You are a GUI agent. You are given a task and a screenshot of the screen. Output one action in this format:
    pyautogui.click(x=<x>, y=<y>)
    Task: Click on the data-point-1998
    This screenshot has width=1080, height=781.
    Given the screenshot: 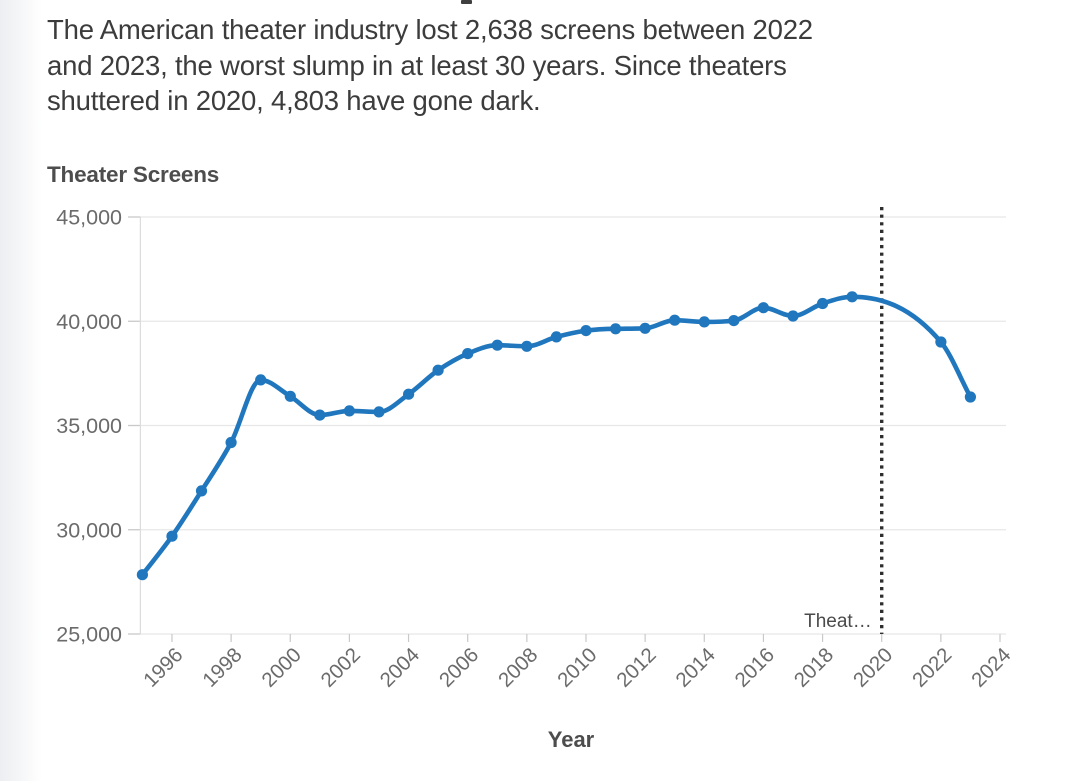 What is the action you would take?
    pyautogui.click(x=231, y=442)
    